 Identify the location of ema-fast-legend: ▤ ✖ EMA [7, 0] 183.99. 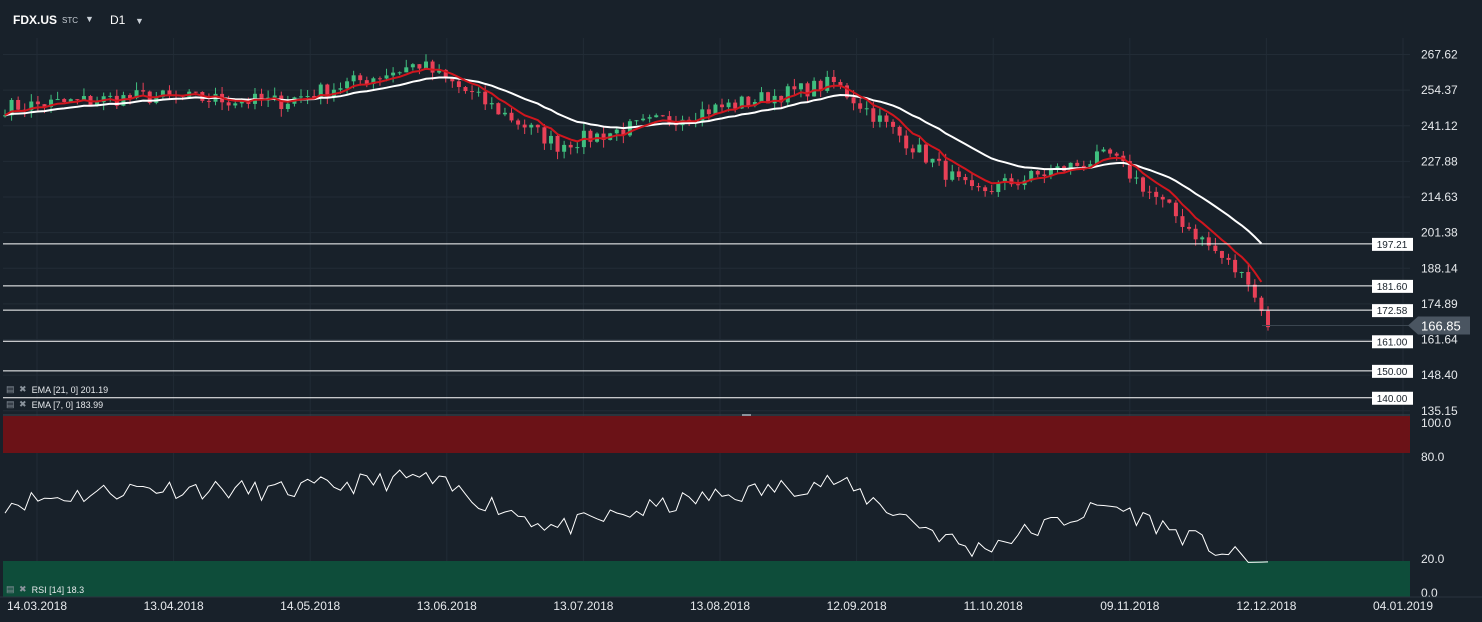
(54, 404).